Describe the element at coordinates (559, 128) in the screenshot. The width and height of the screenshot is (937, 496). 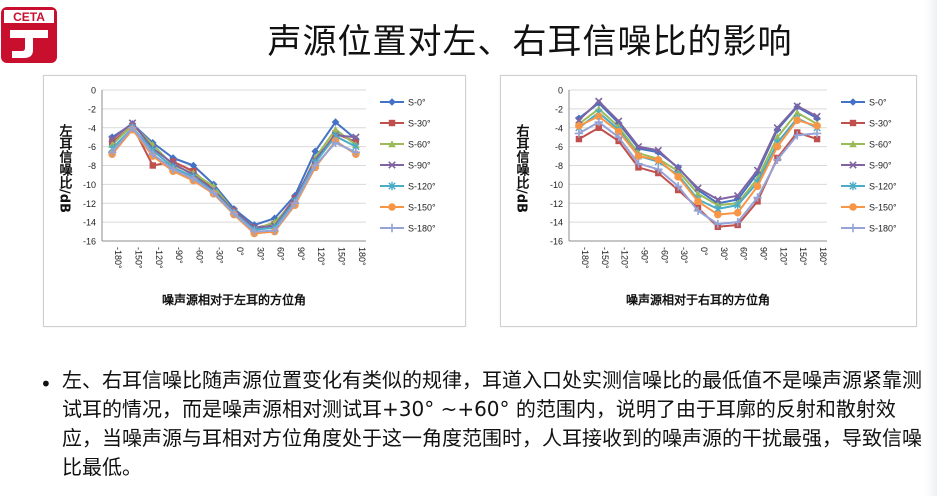
I see `right-y-tick-label: -4` at that location.